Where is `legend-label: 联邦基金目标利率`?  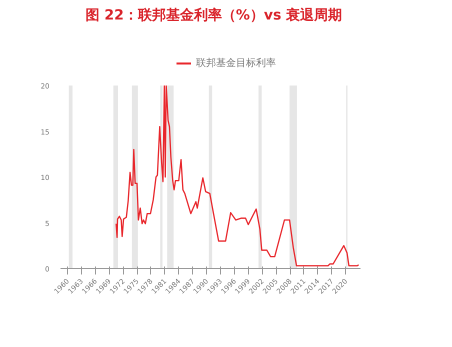
legend-label: 联邦基金目标利率 is located at coordinates (236, 63).